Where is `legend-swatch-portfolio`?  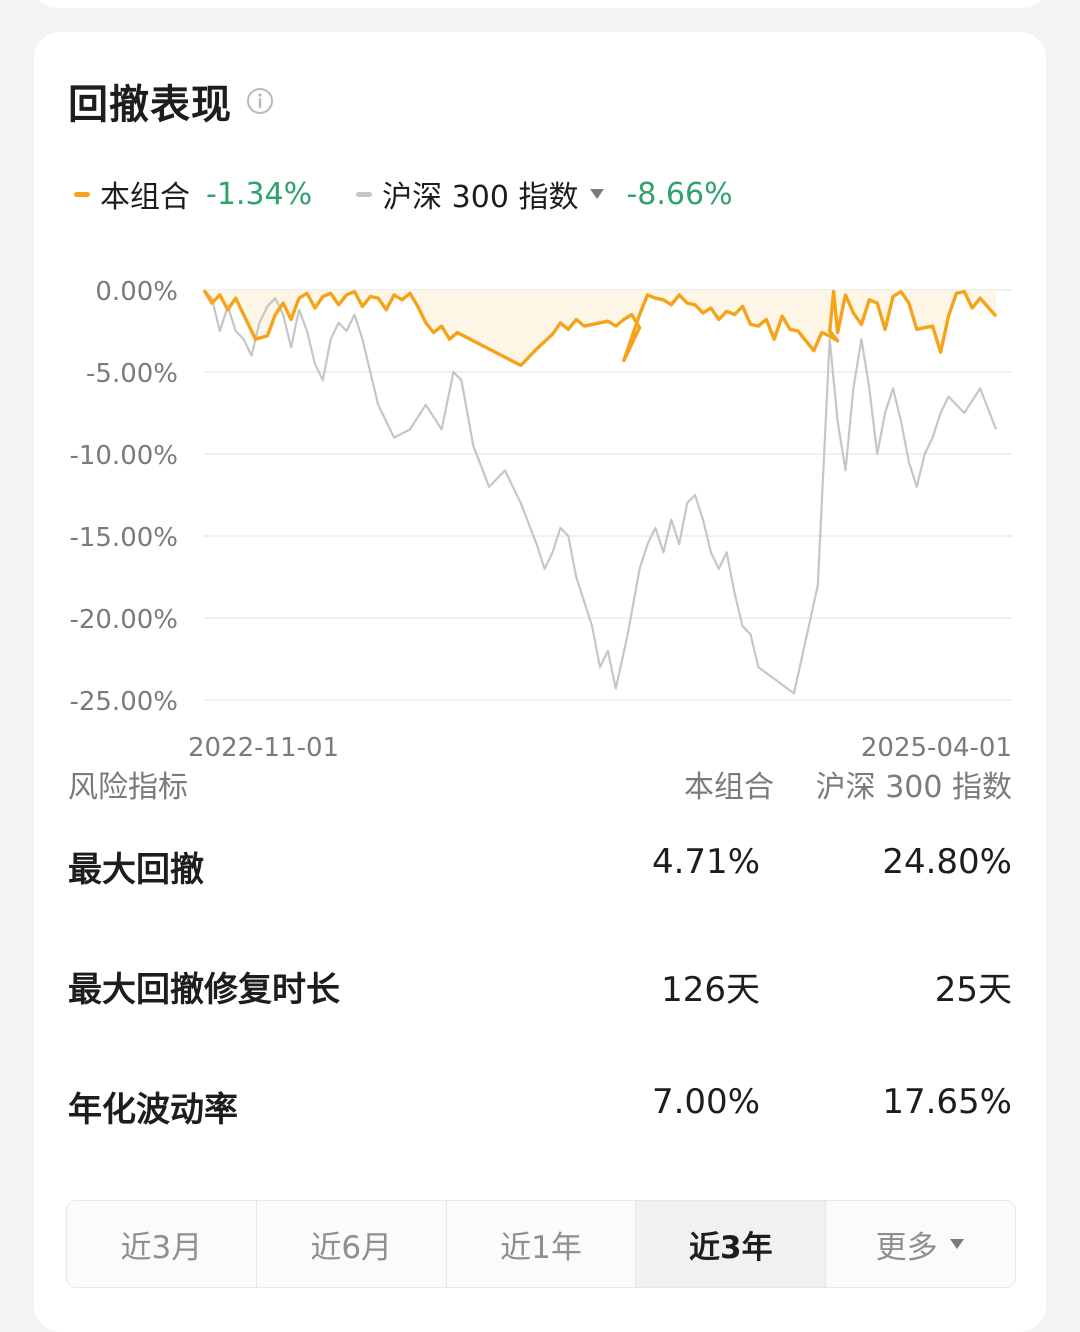
legend-swatch-portfolio is located at coordinates (82, 194).